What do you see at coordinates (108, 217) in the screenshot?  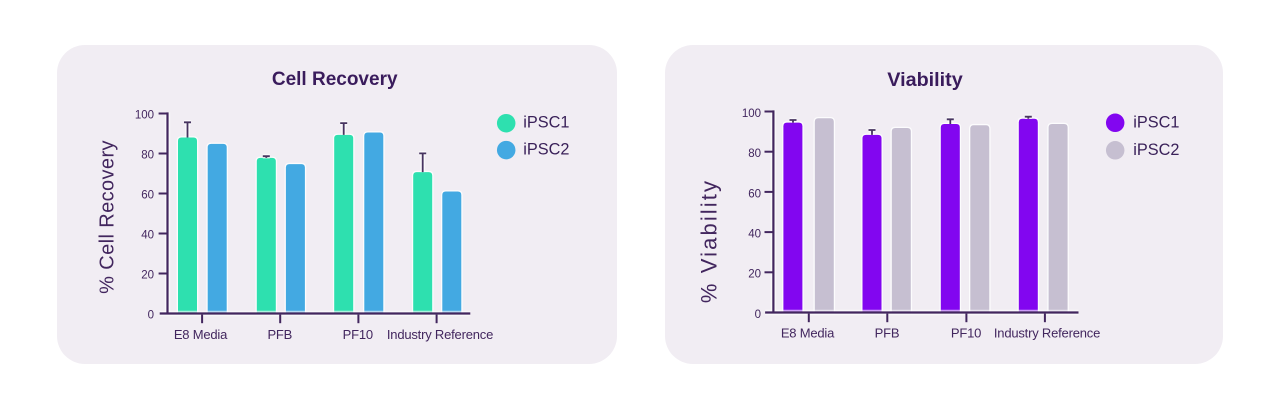 I see `svg-text: % Cell Recovery` at bounding box center [108, 217].